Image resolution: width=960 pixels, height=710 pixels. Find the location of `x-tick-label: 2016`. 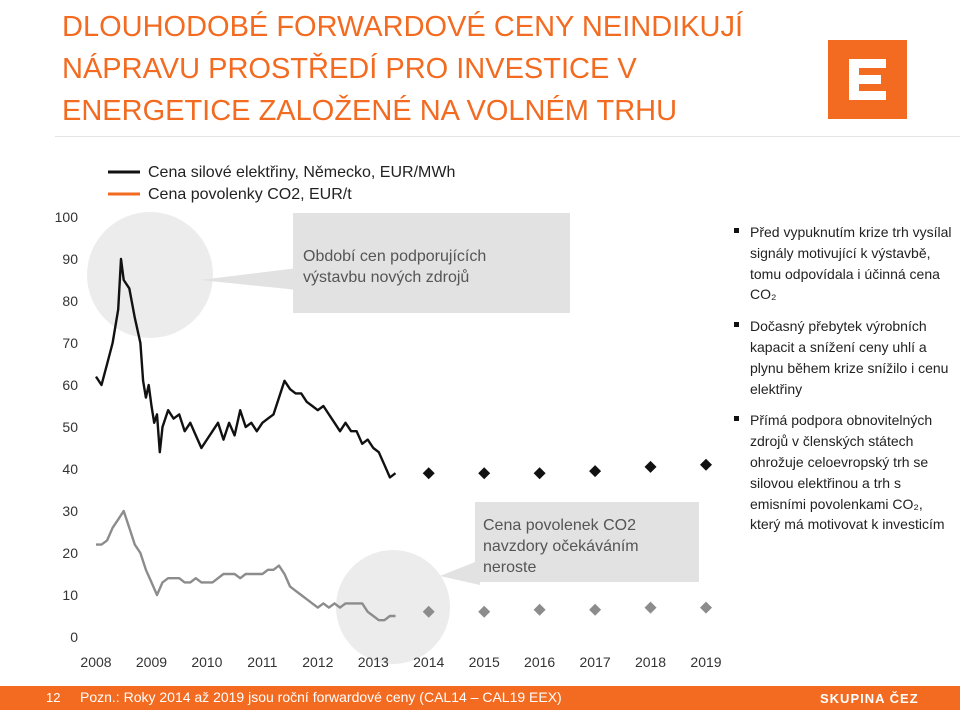

x-tick-label: 2016 is located at coordinates (539, 662).